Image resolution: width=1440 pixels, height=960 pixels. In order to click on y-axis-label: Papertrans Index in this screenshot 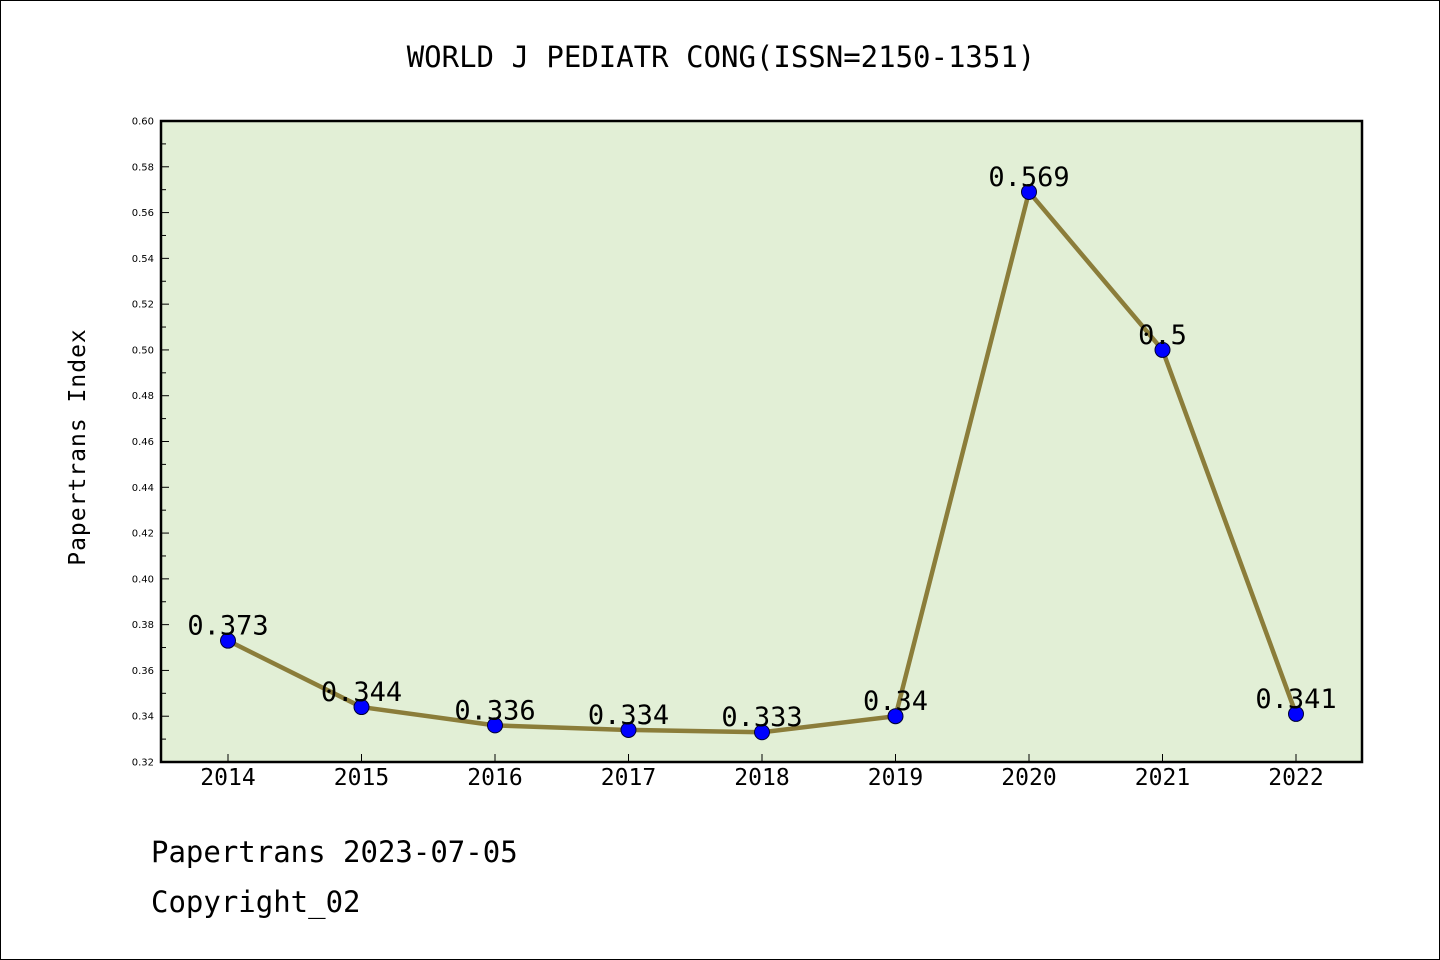, I will do `click(78, 447)`.